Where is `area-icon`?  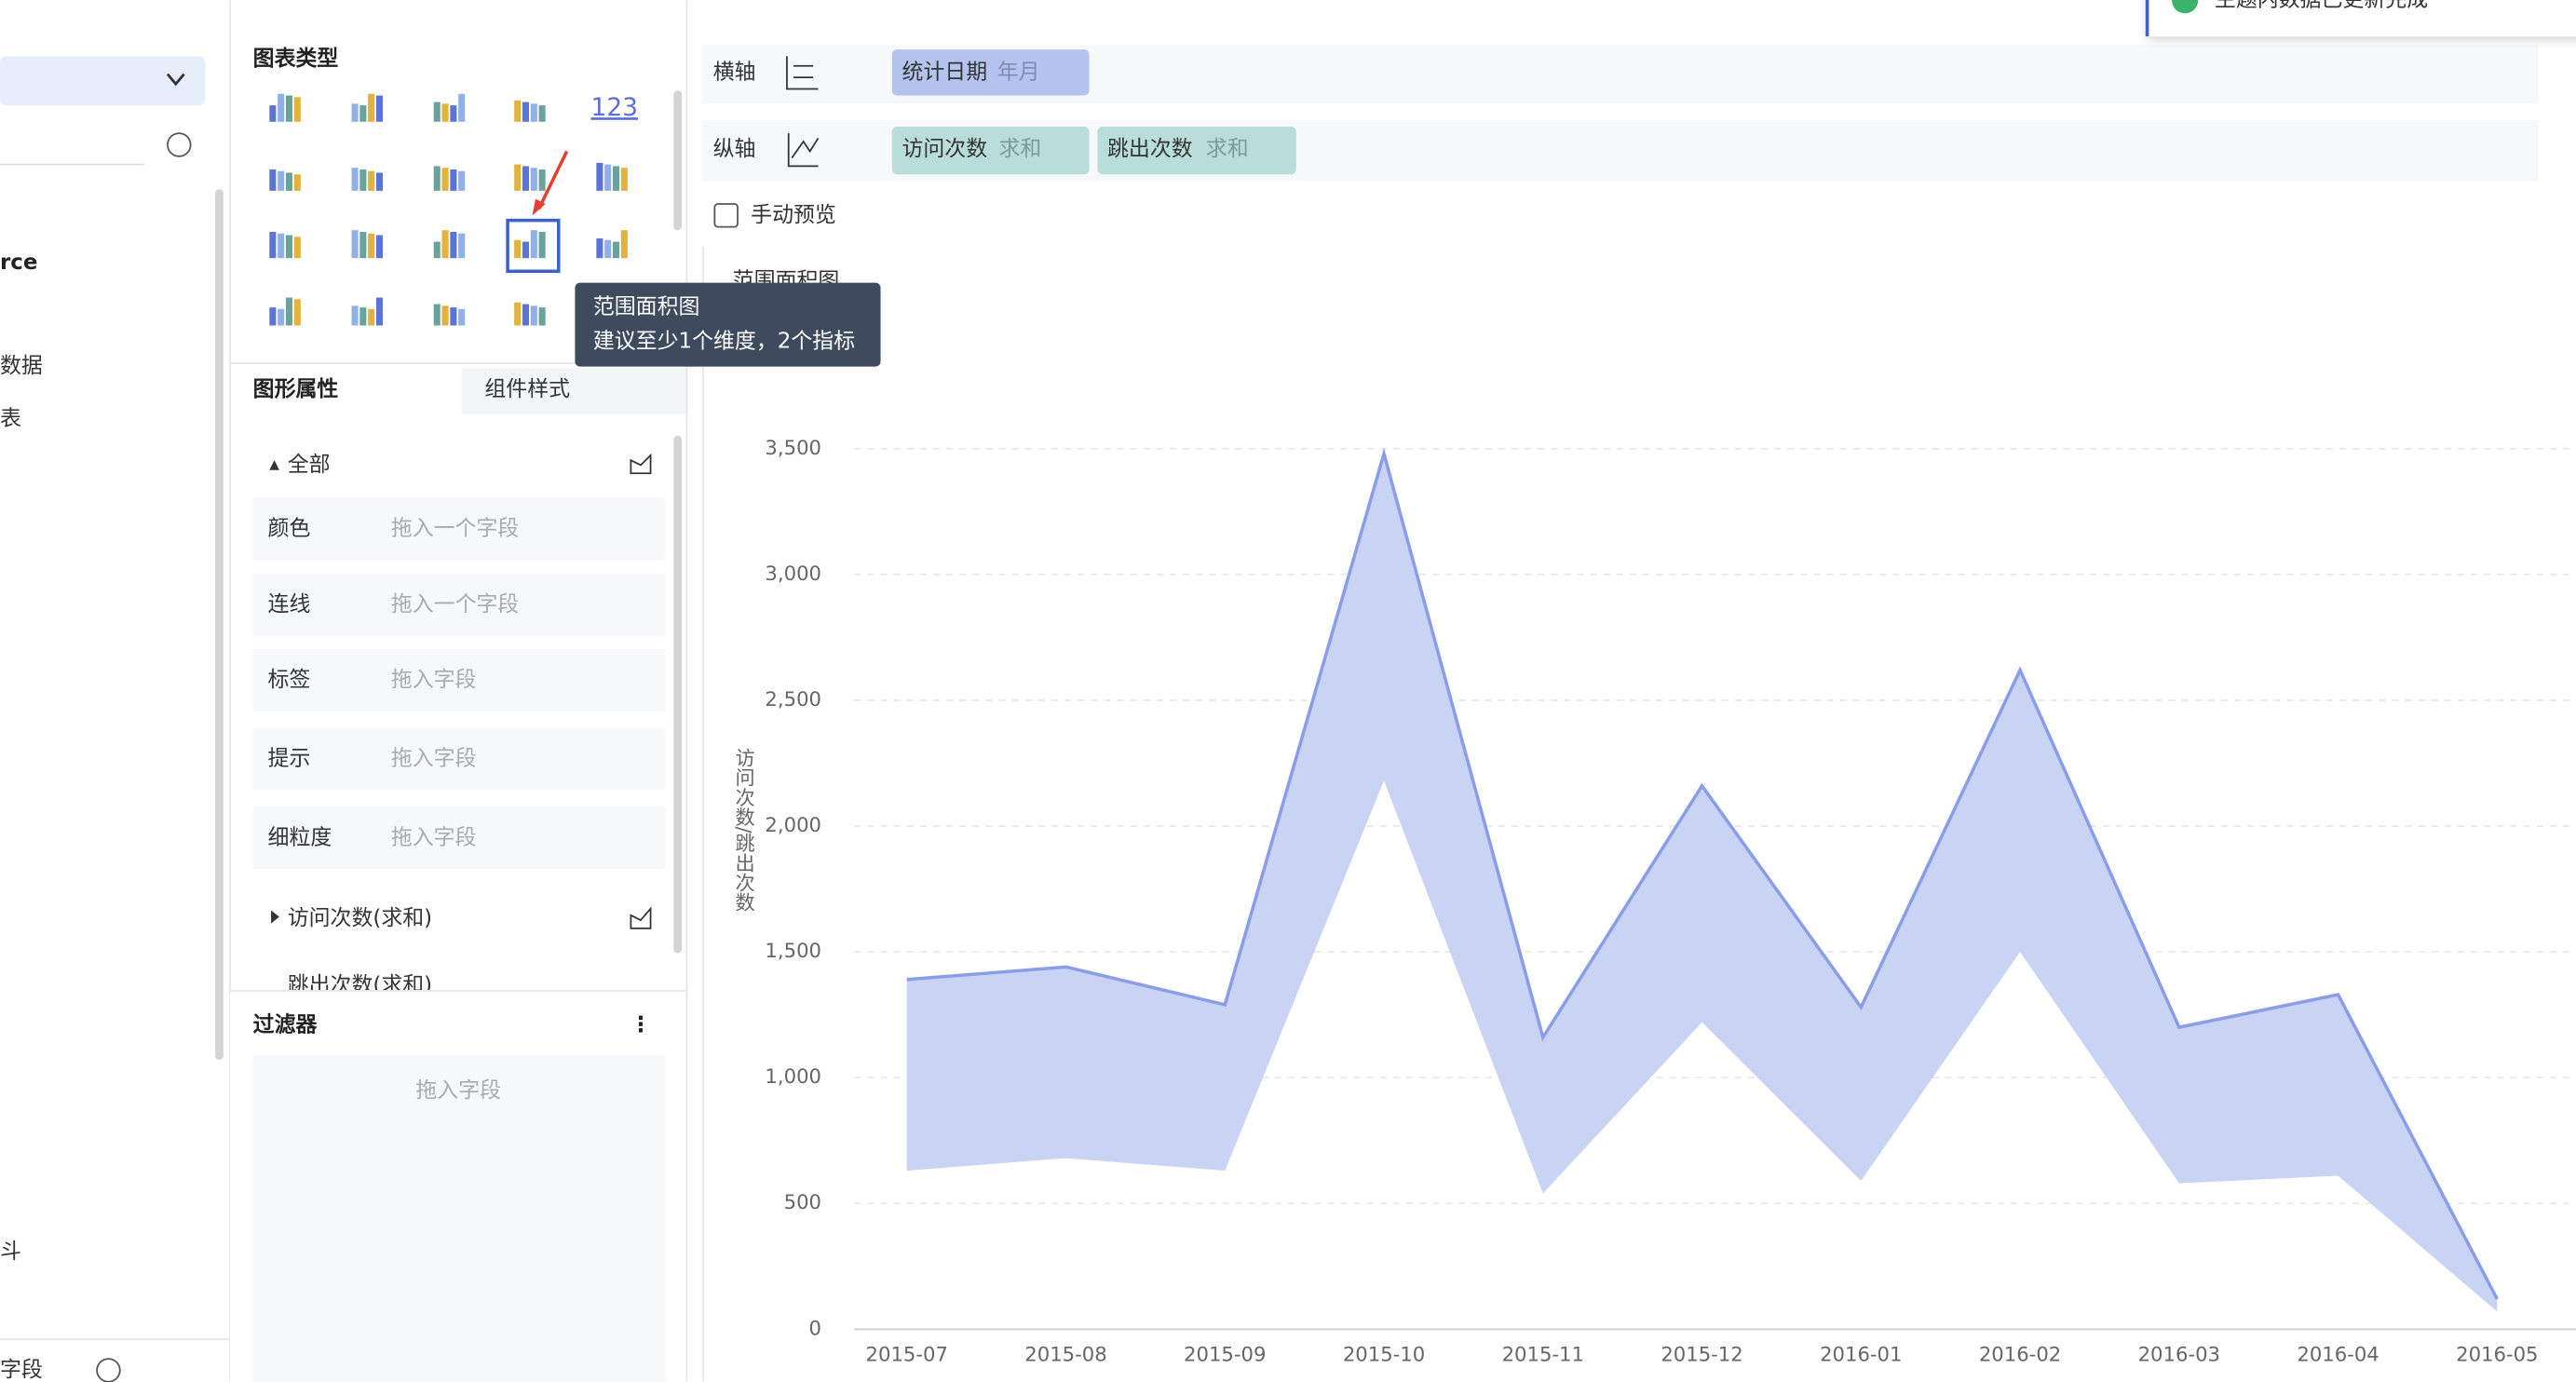 area-icon is located at coordinates (641, 464).